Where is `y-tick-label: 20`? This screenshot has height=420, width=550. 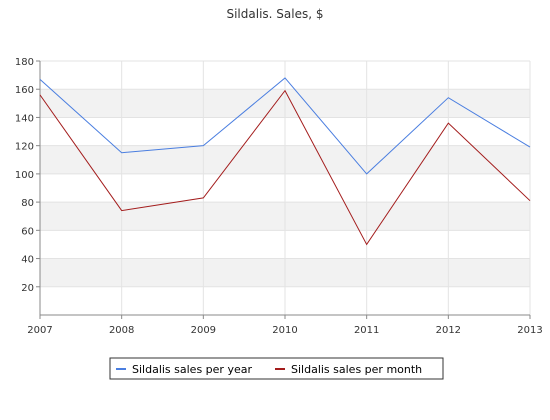 y-tick-label: 20 is located at coordinates (27, 288).